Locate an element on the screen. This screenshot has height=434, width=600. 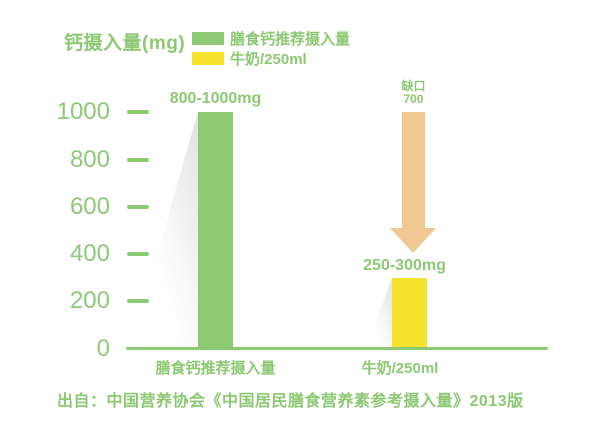
gap-label-value: 700 is located at coordinates (413, 99).